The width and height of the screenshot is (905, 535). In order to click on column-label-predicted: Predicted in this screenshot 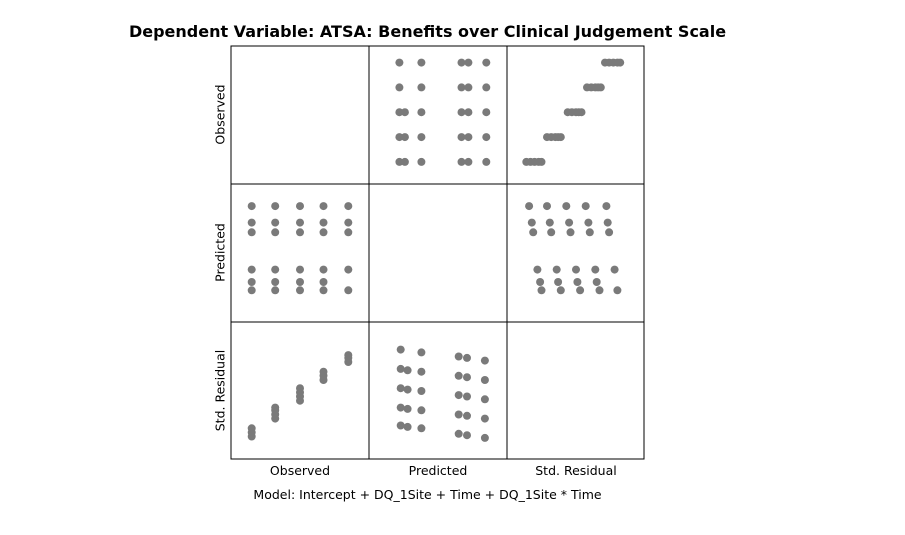, I will do `click(438, 470)`.